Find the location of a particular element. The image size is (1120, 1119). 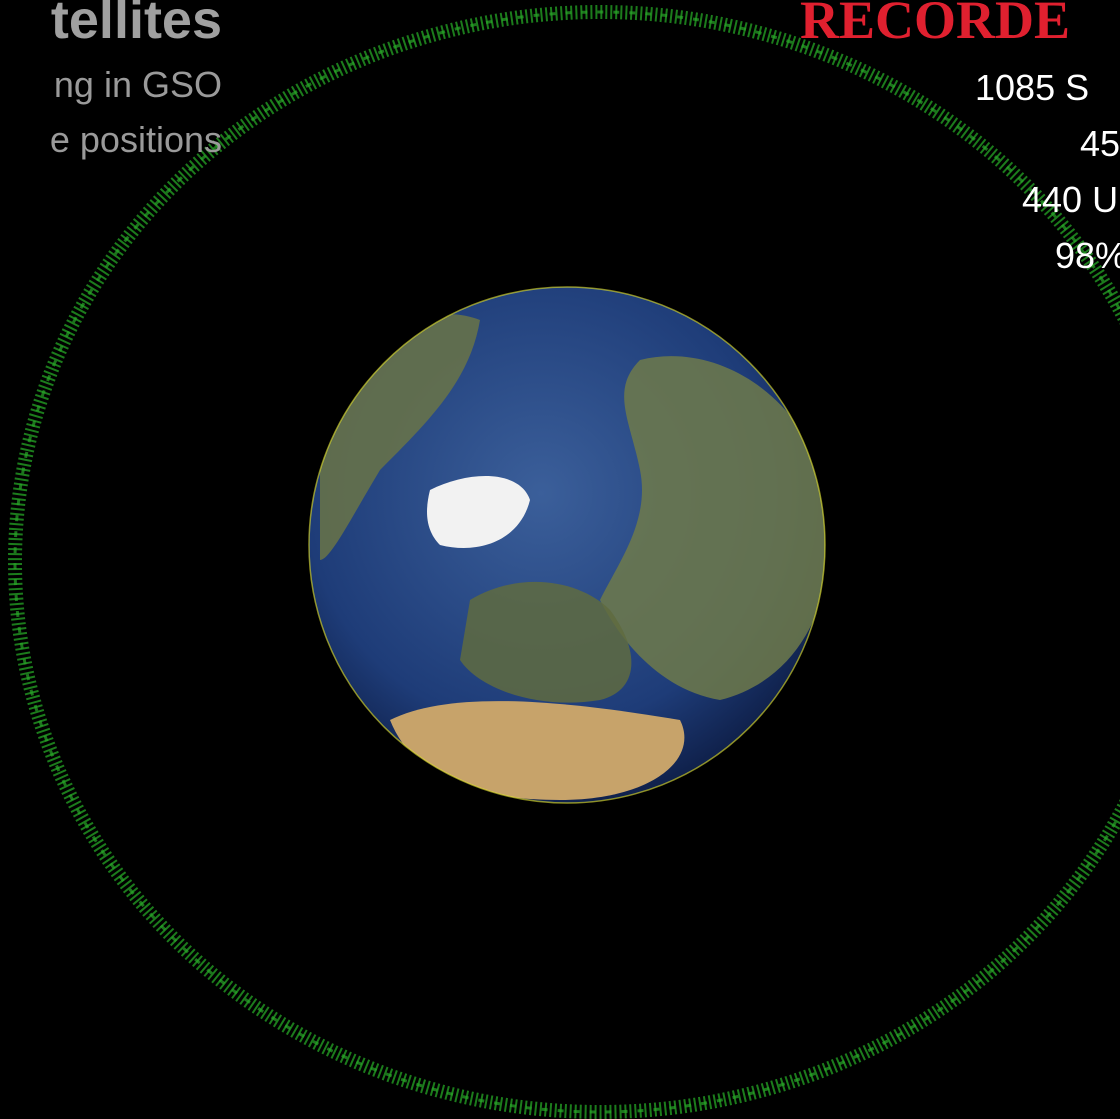

stat-line: 98% is located at coordinates (1087, 255).